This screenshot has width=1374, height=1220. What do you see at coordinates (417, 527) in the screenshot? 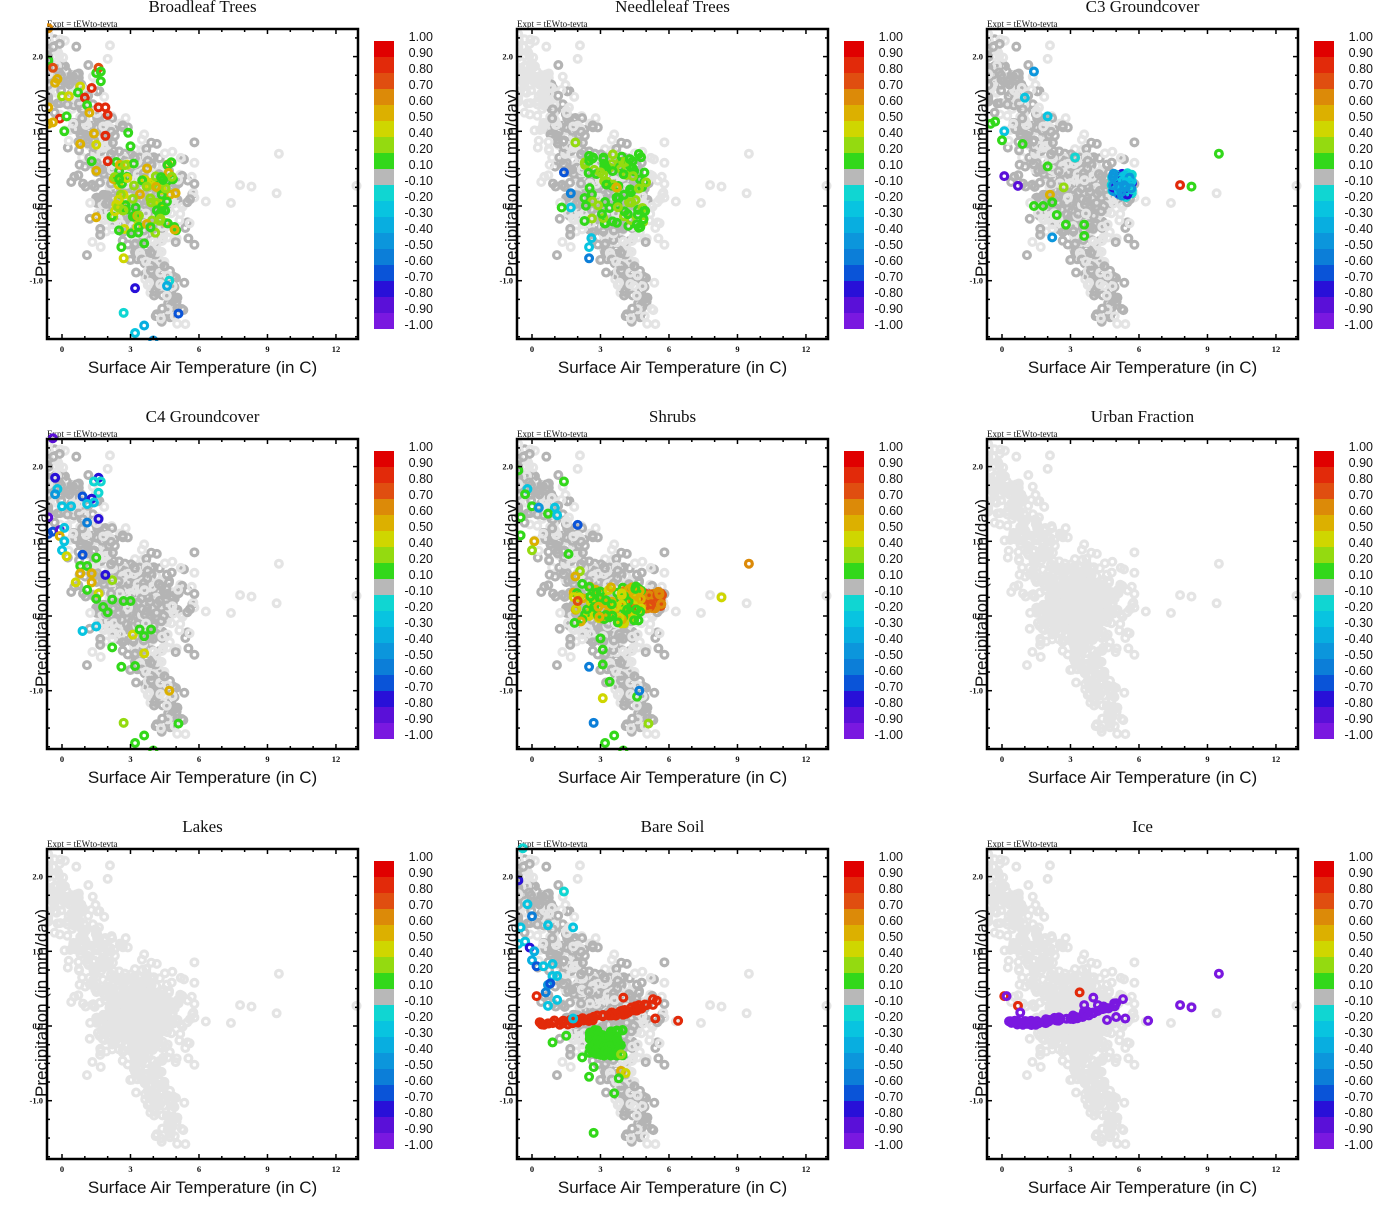
I see `colorbar-label: 0.50` at bounding box center [417, 527].